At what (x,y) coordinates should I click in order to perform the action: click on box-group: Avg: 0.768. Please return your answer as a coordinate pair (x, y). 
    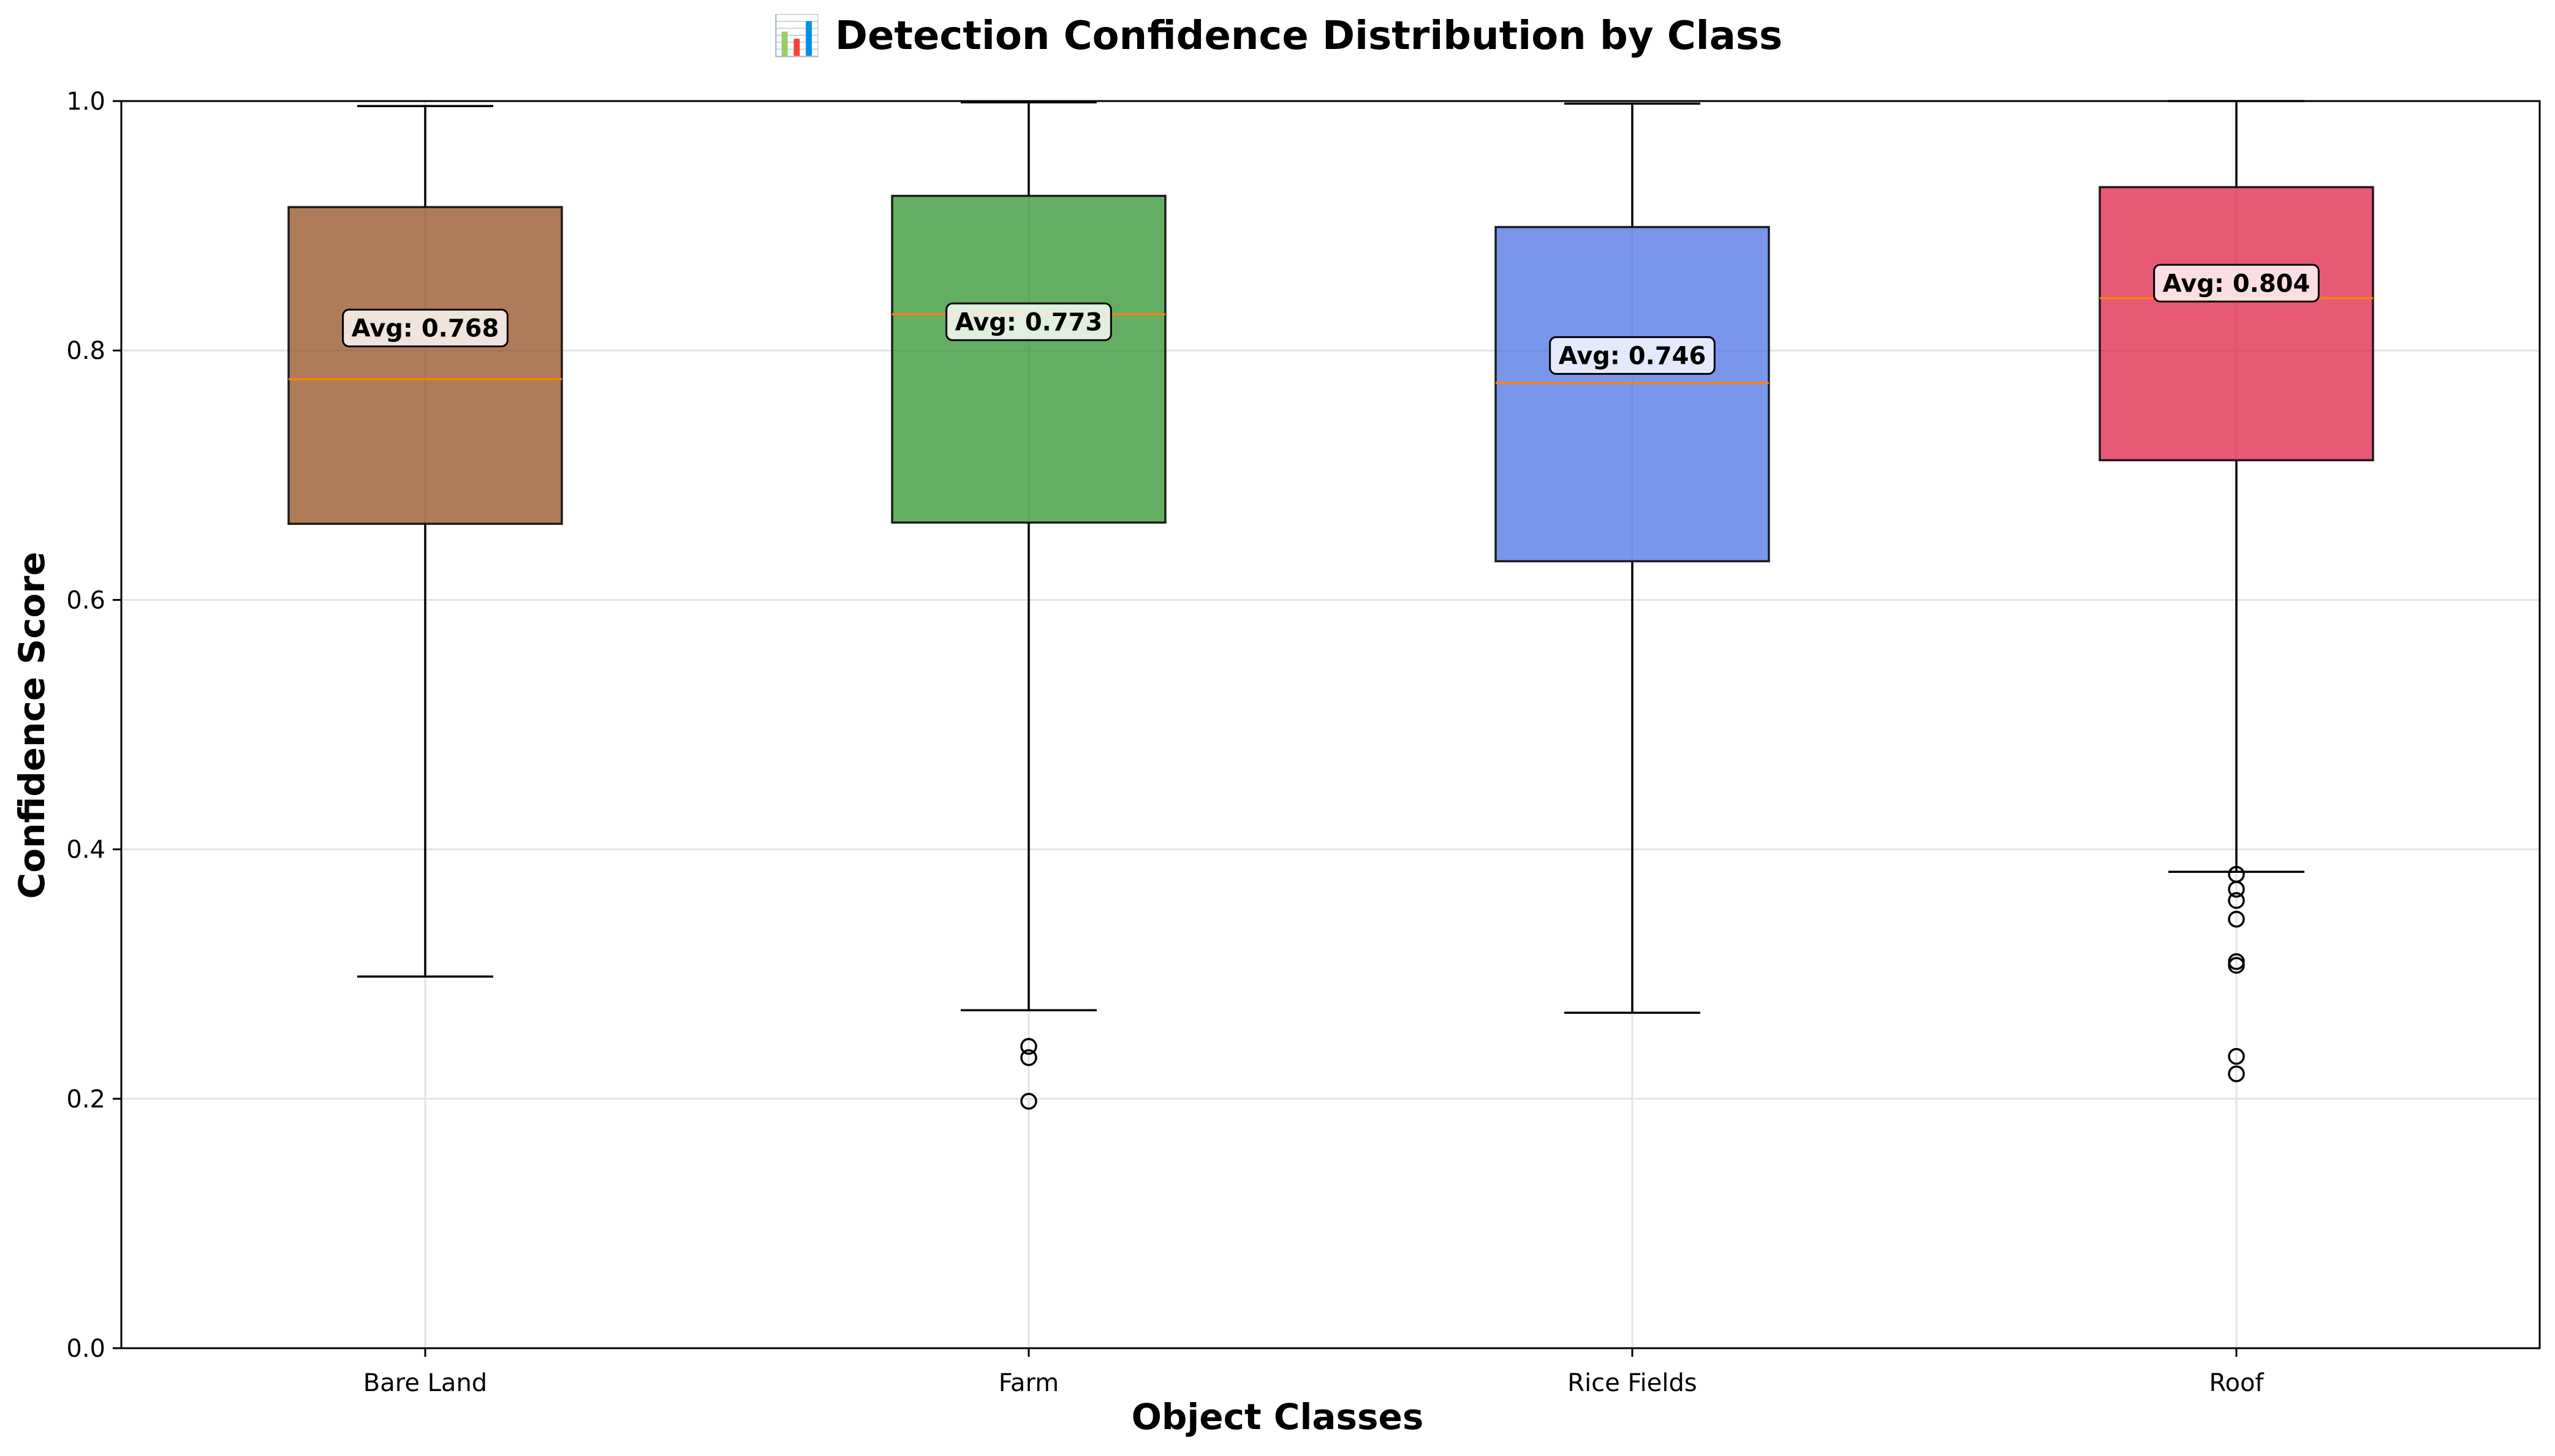
    Looking at the image, I should click on (425, 541).